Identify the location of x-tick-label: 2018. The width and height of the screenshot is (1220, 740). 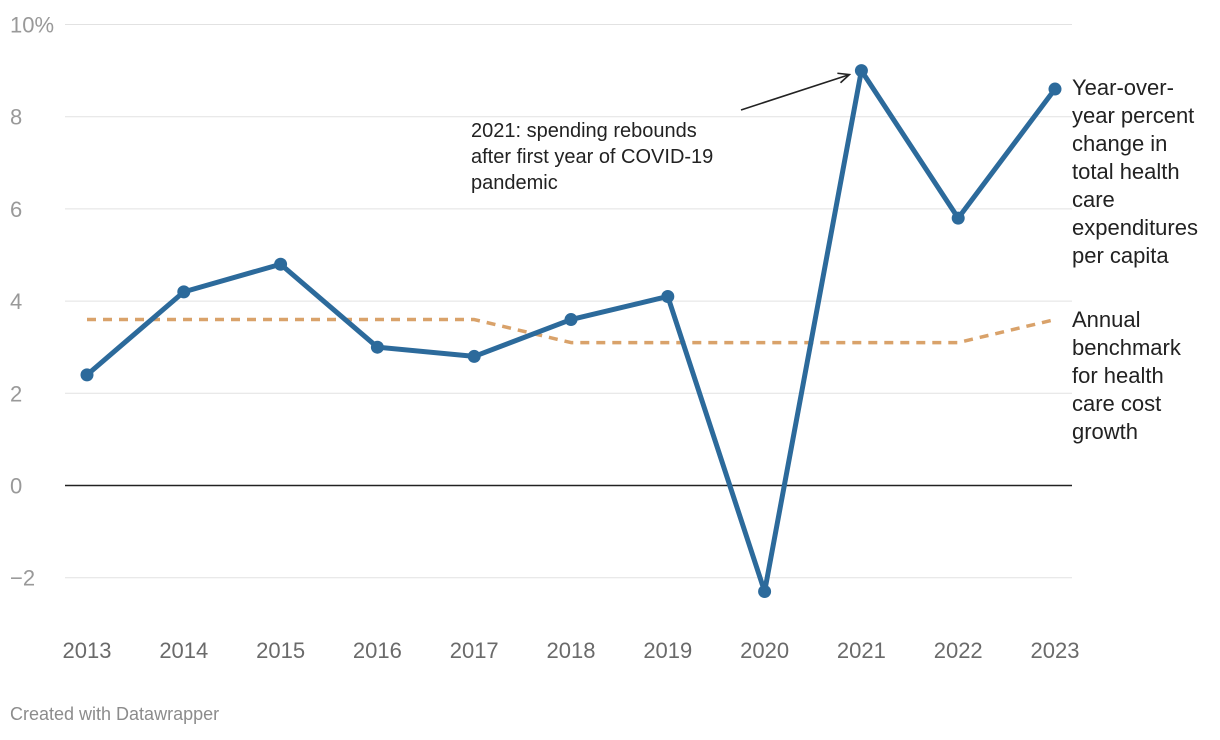
(571, 650).